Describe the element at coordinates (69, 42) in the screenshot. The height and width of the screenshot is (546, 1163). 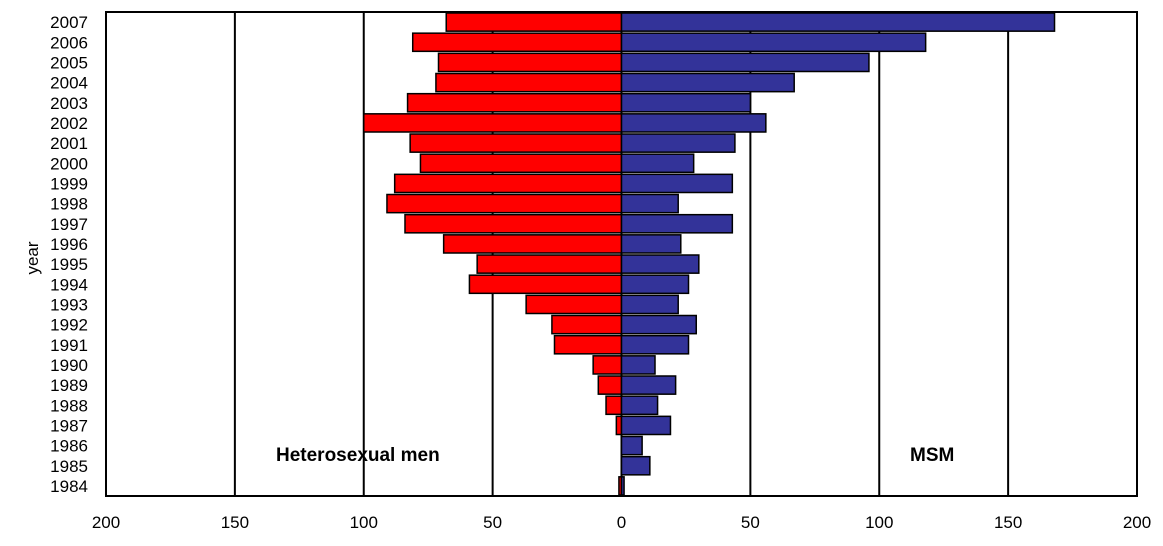
I see `y-tick-label: 2006` at that location.